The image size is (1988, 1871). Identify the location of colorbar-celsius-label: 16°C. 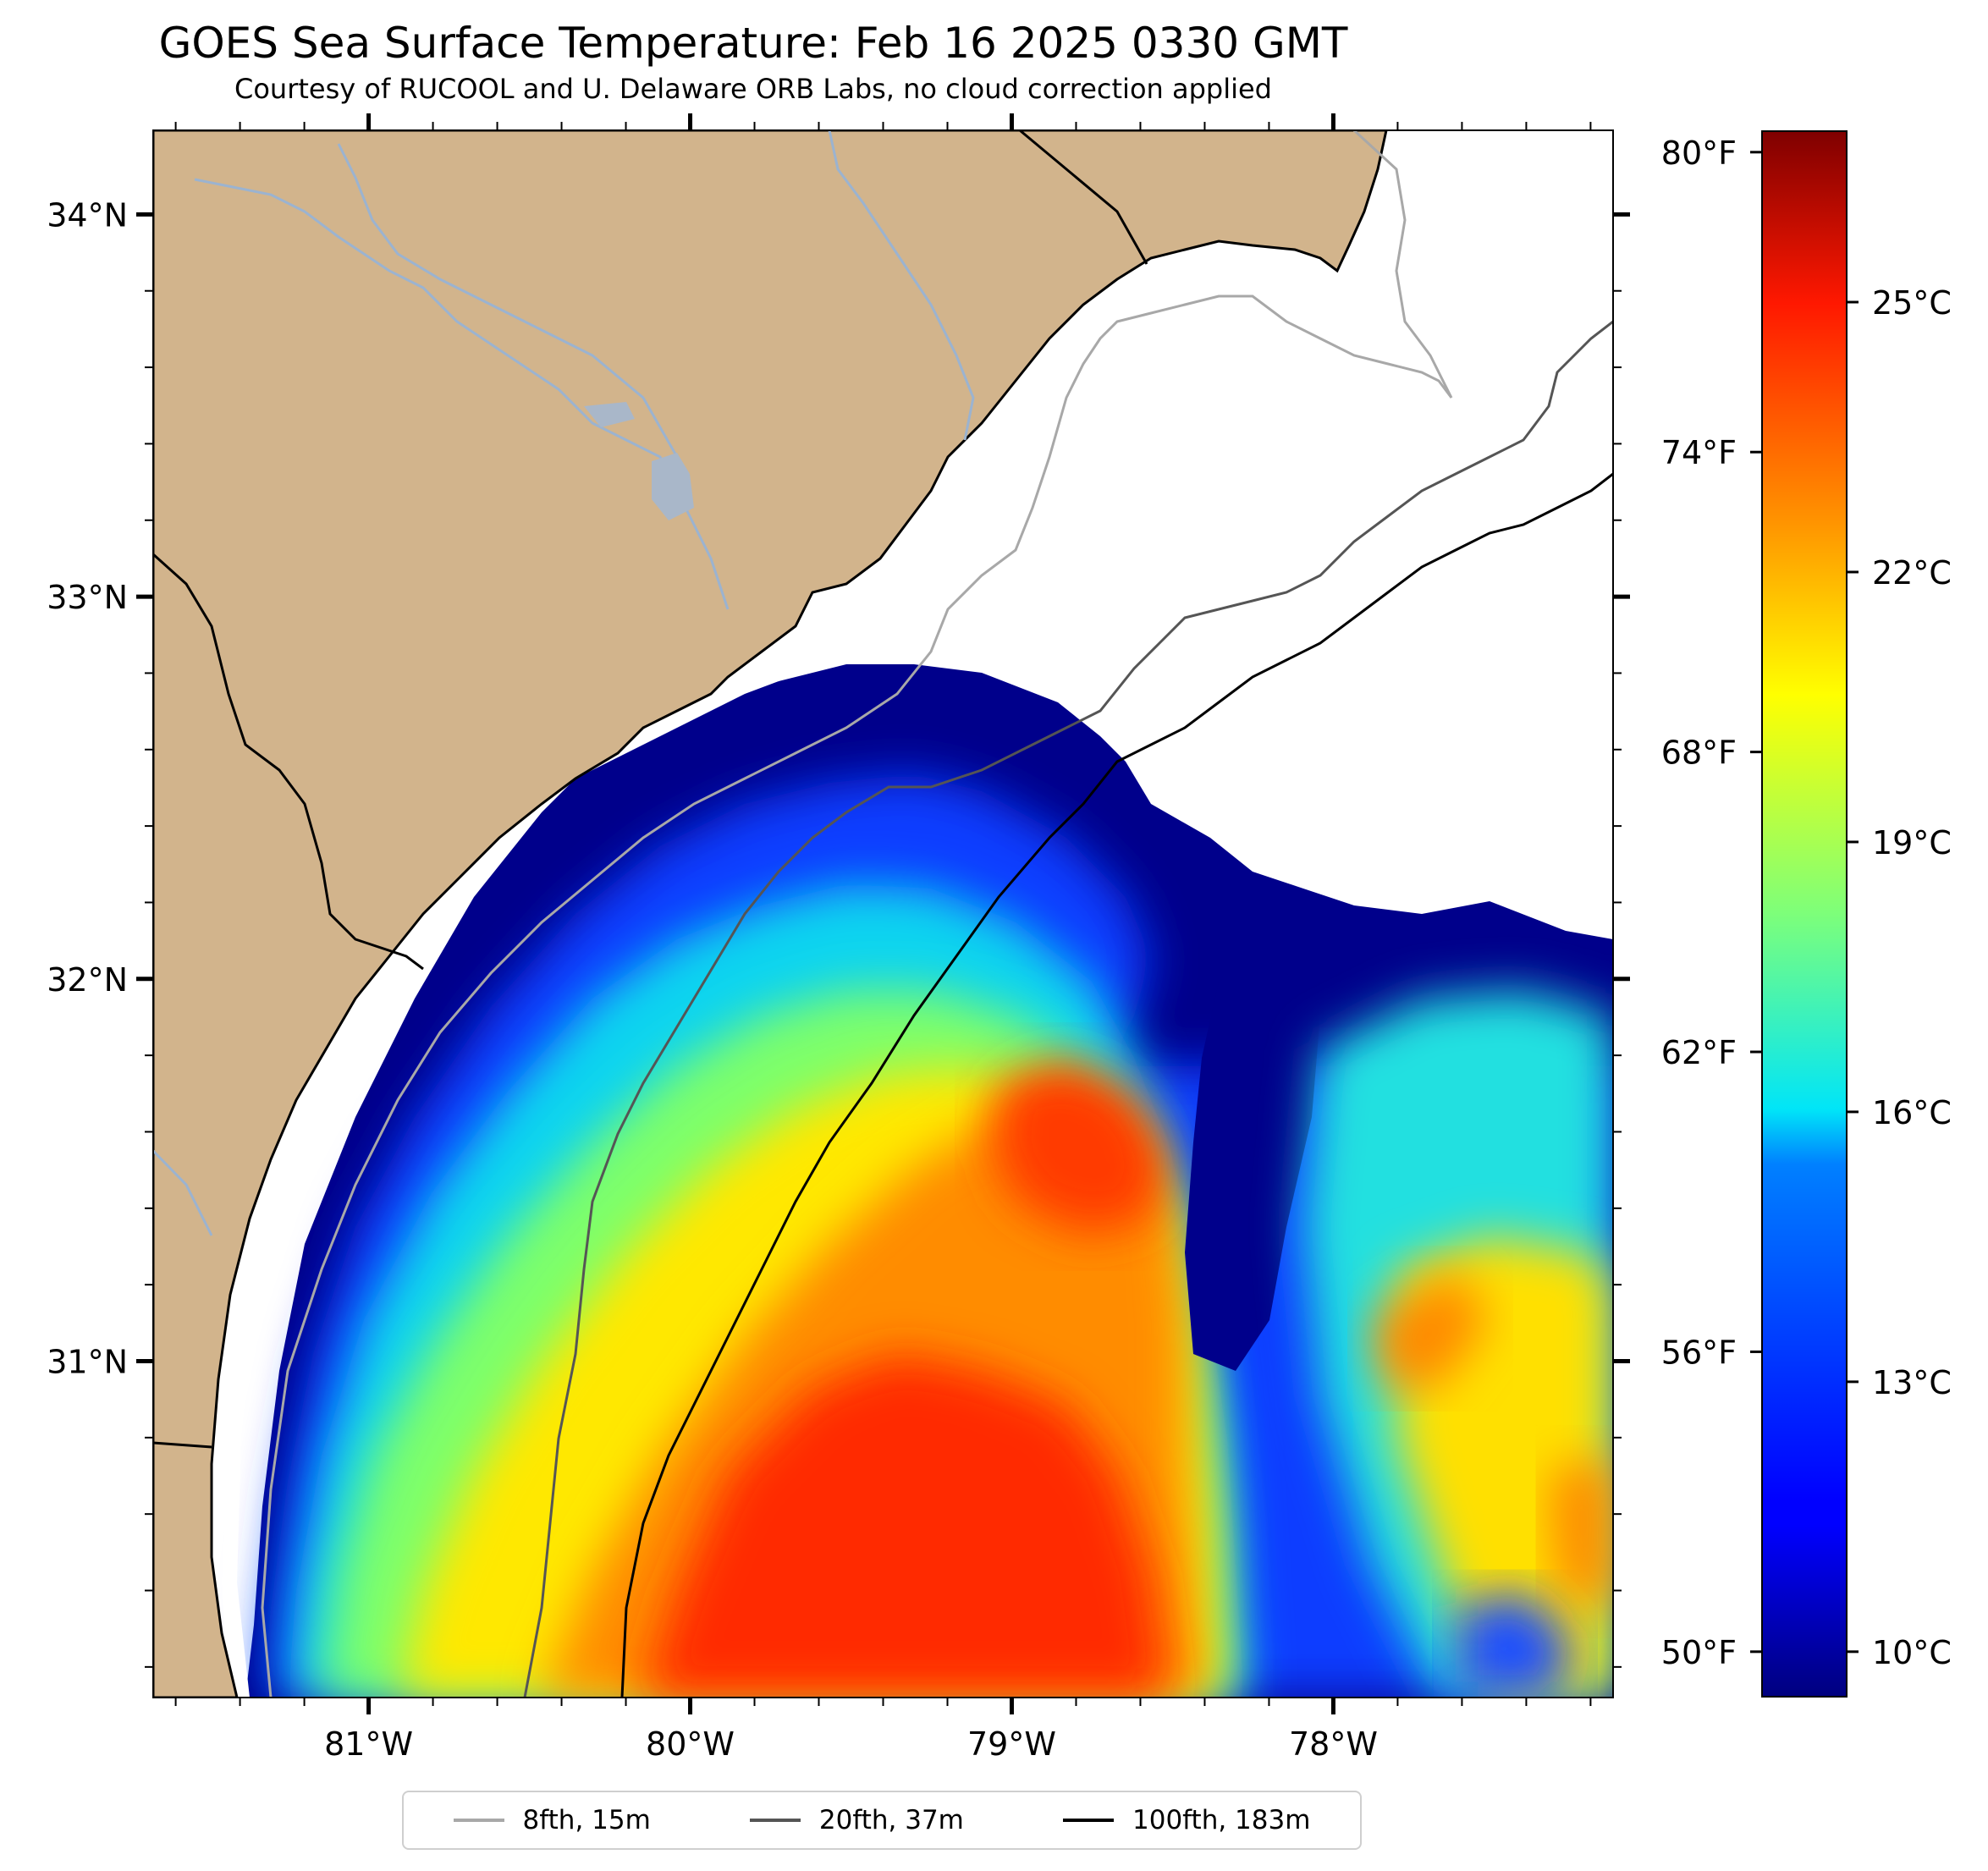
(1912, 1113).